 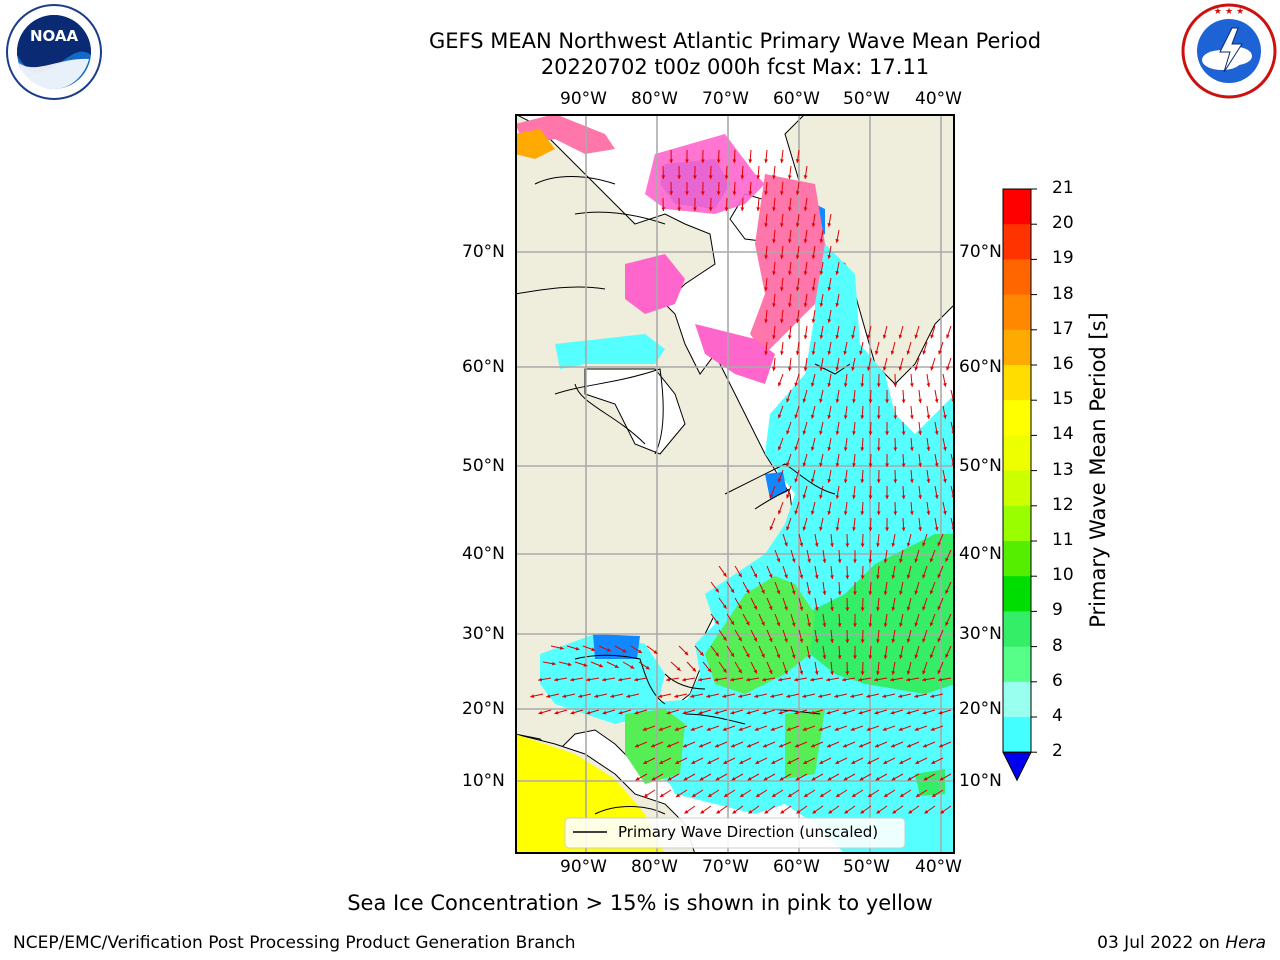 What do you see at coordinates (1063, 329) in the screenshot?
I see `cbar-tick-17: 17` at bounding box center [1063, 329].